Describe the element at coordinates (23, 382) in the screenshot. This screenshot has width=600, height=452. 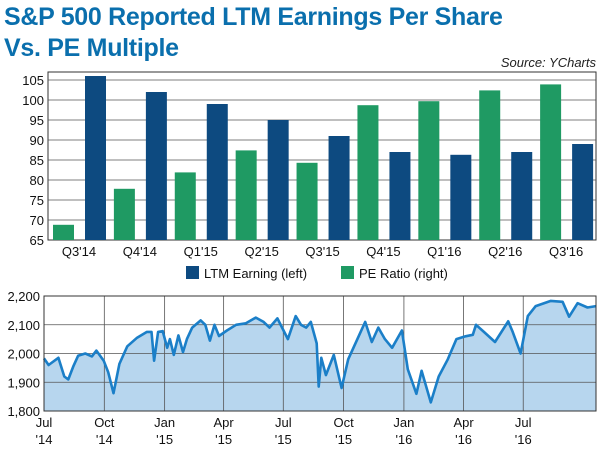
I see `area-y-tick-label: 1,900` at that location.